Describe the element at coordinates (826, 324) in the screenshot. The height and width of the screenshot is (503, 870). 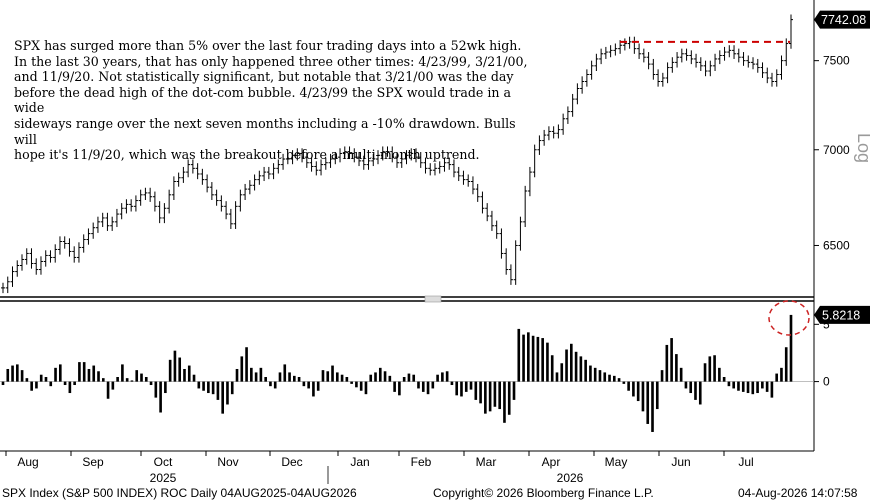
I see `lower-y-tick-label: 5` at that location.